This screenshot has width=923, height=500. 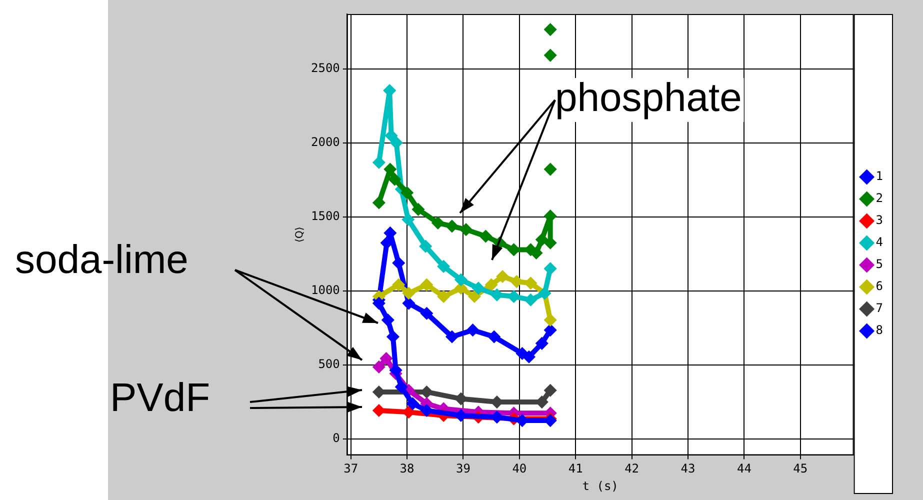 What do you see at coordinates (300, 234) in the screenshot?
I see `y-axis-title: ⟨Q⟩` at bounding box center [300, 234].